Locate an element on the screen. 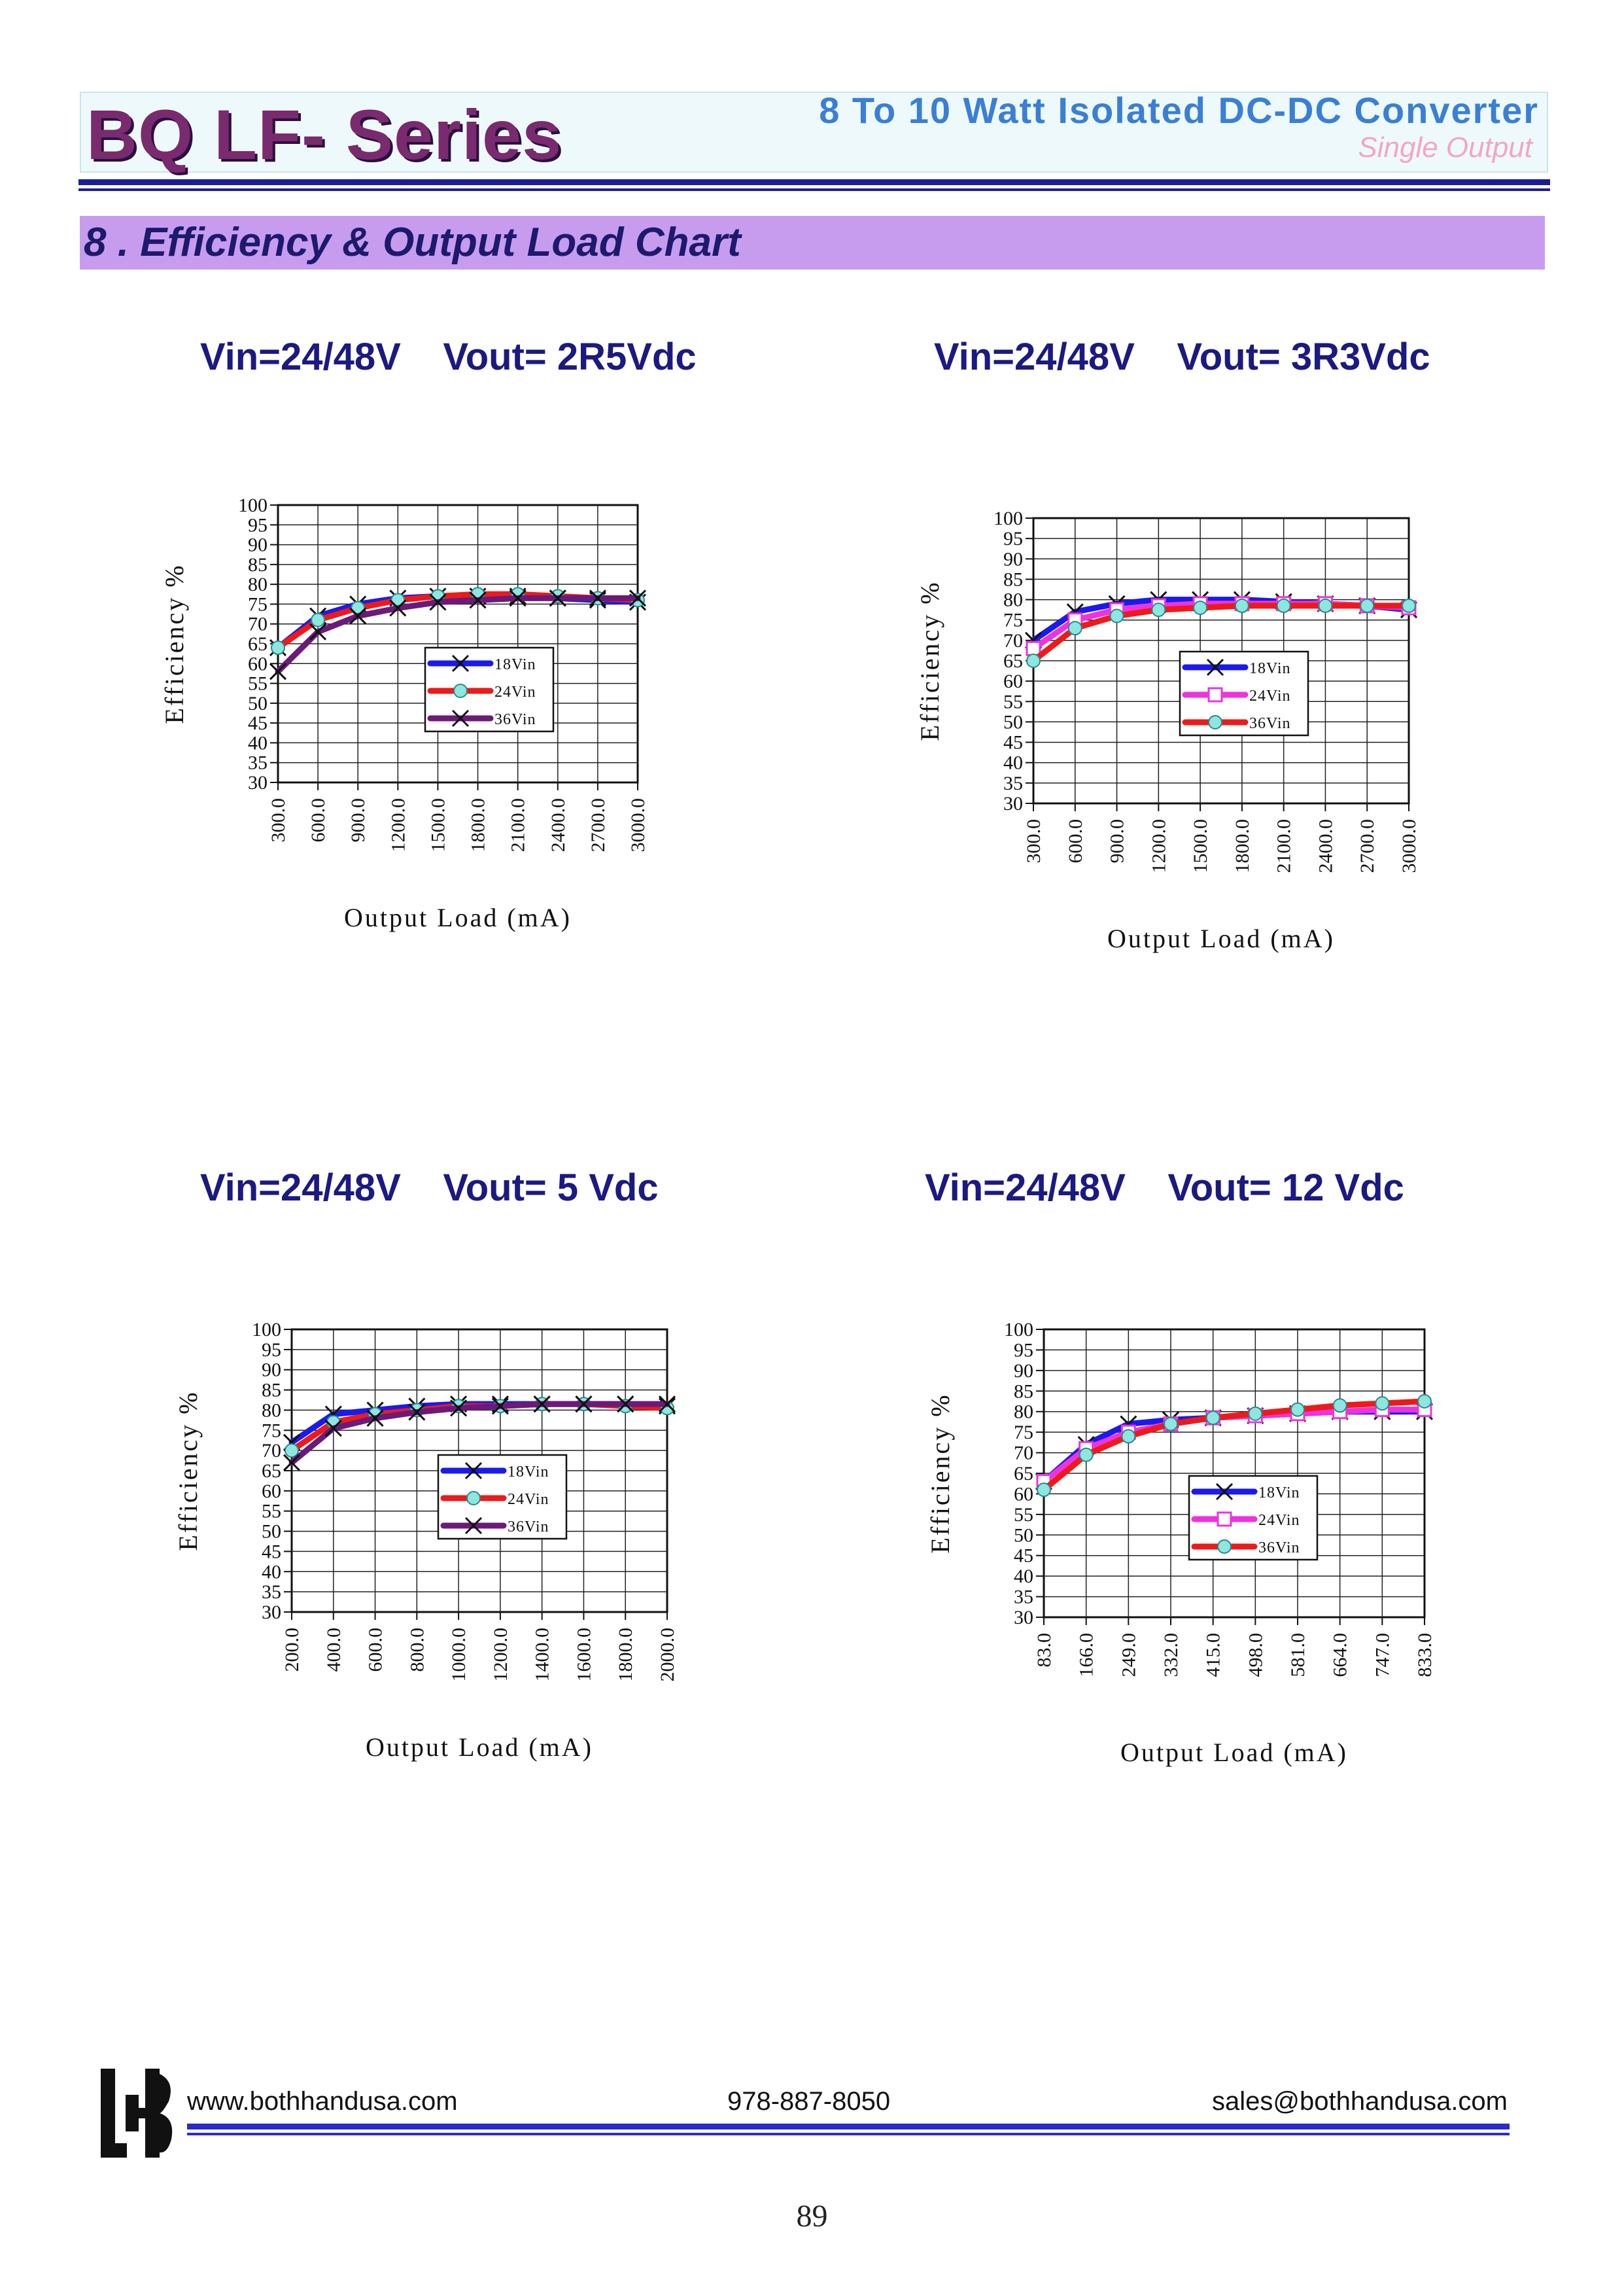 Image resolution: width=1624 pixels, height=2295 pixels. x-tick-label: 900.0 is located at coordinates (358, 820).